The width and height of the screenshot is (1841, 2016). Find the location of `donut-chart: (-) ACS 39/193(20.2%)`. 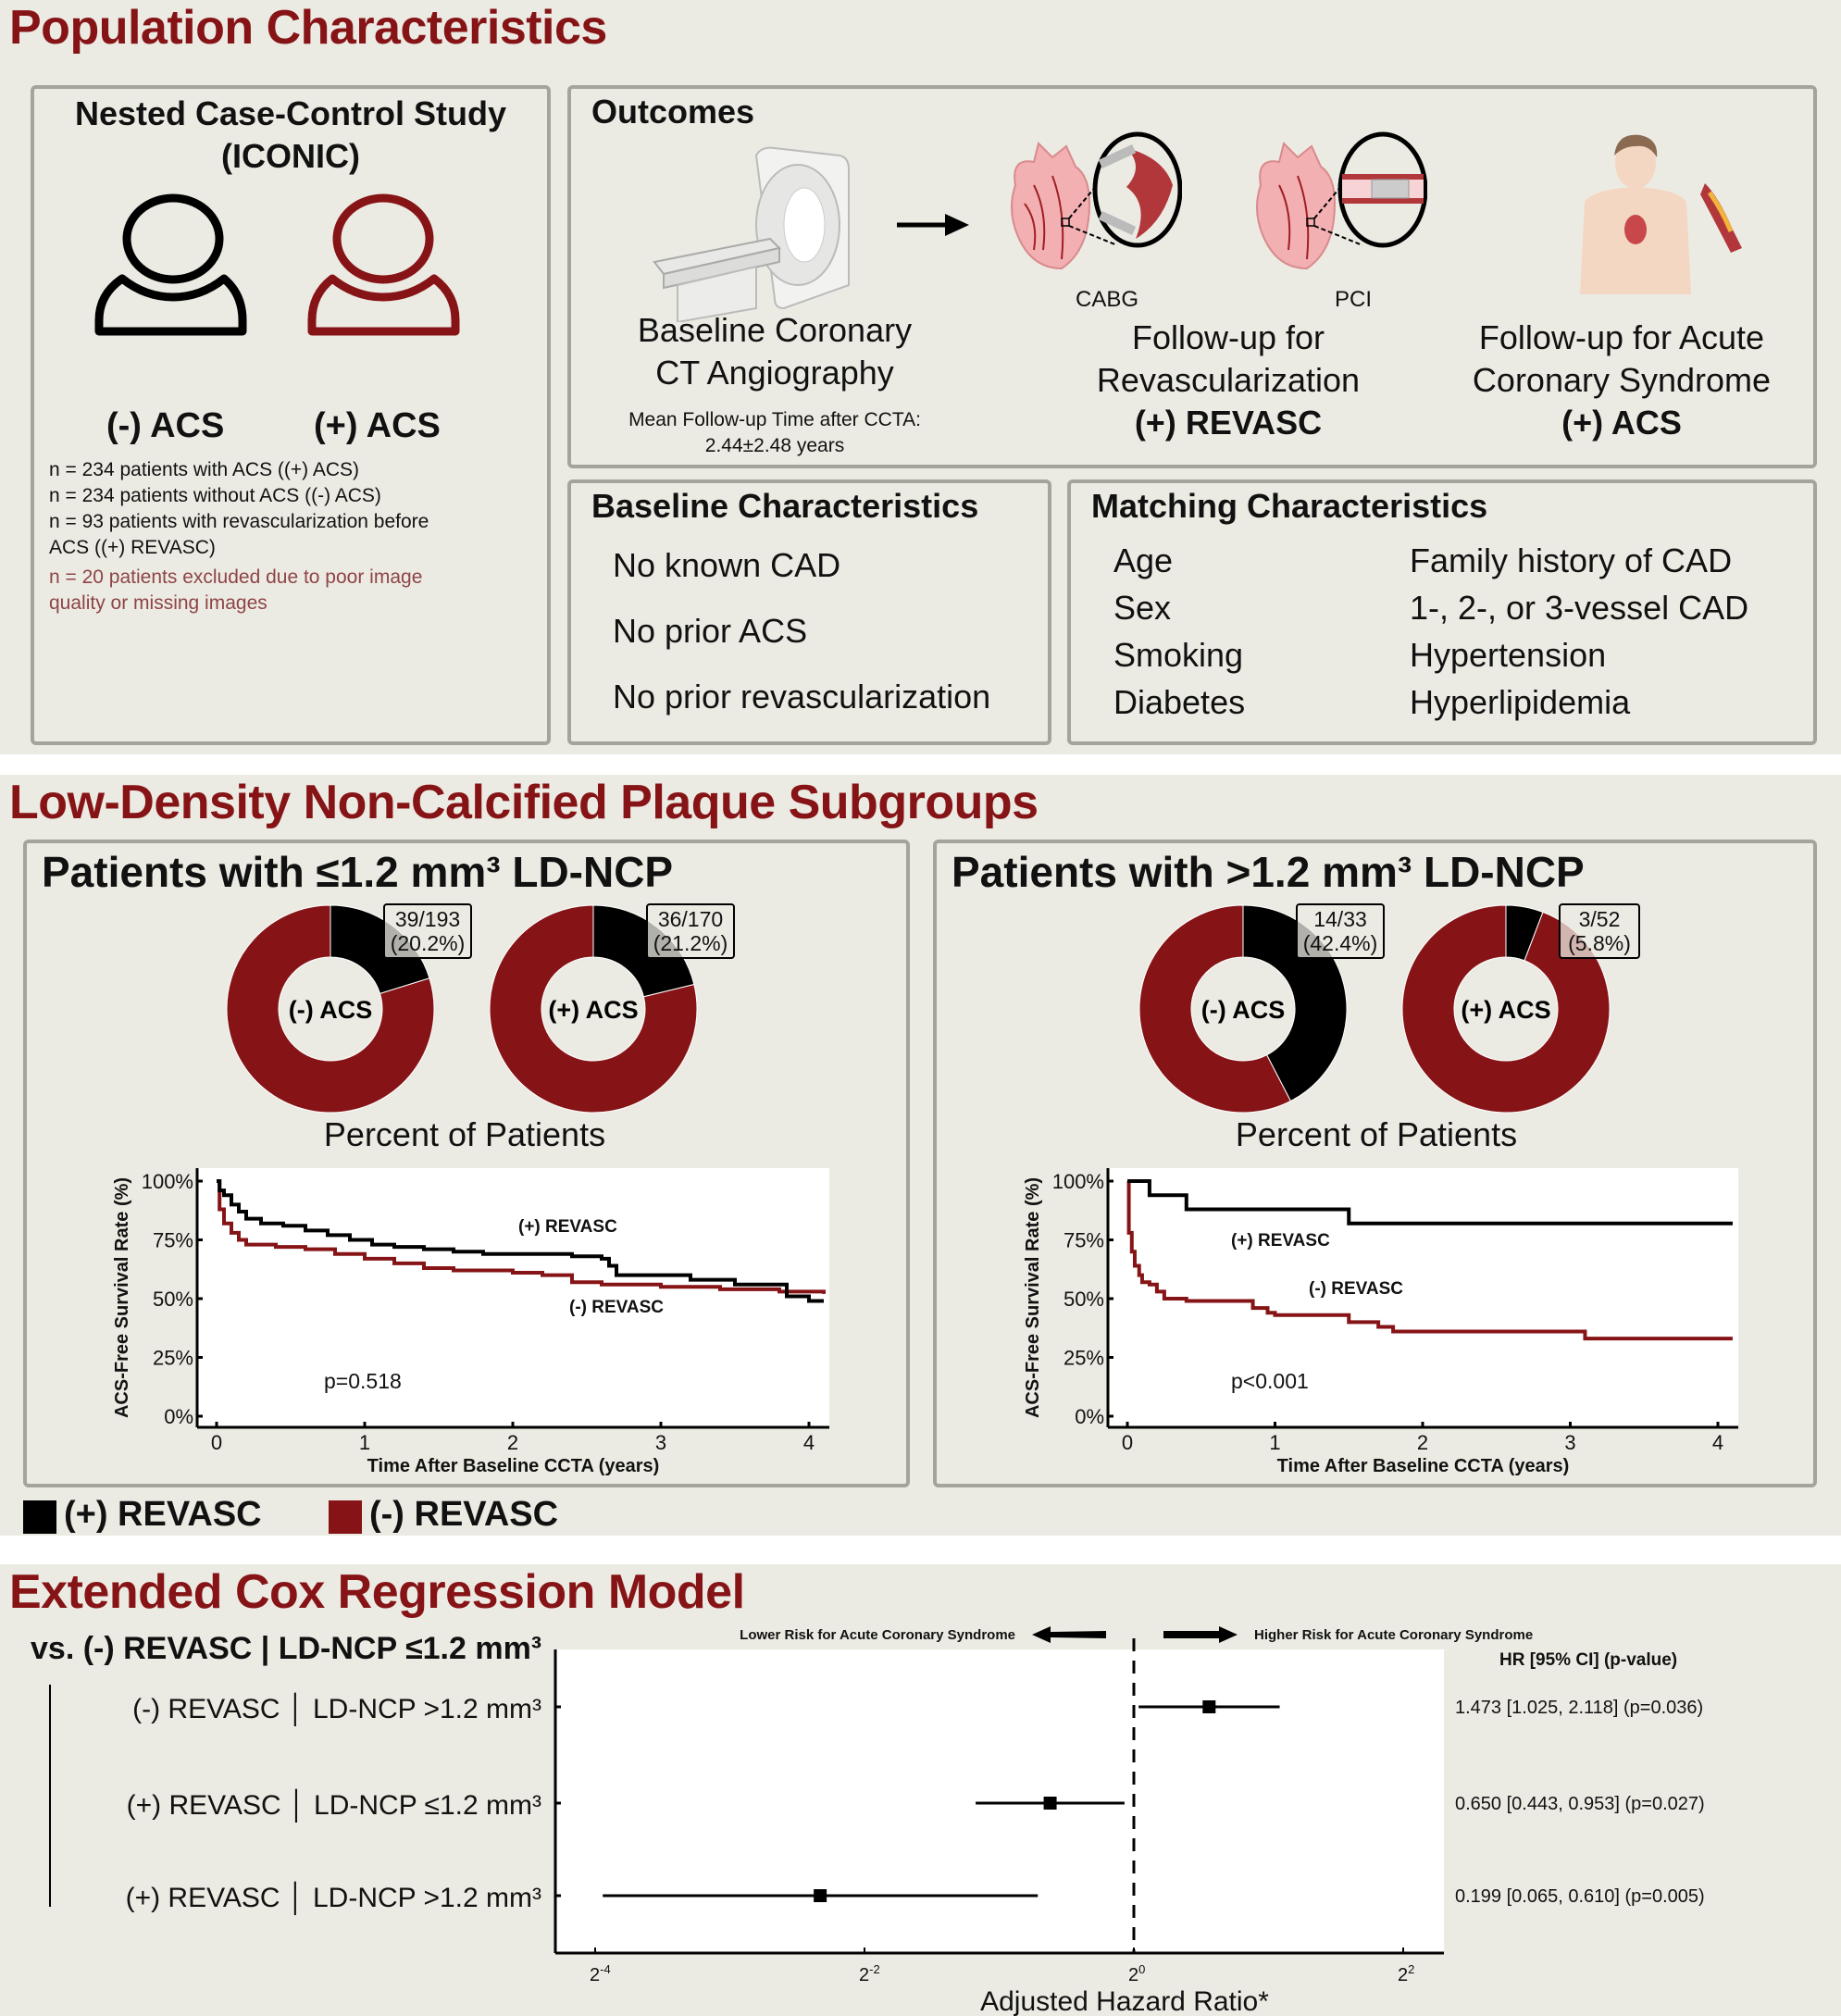

donut-chart: (-) ACS 39/193(20.2%) is located at coordinates (349, 1008).